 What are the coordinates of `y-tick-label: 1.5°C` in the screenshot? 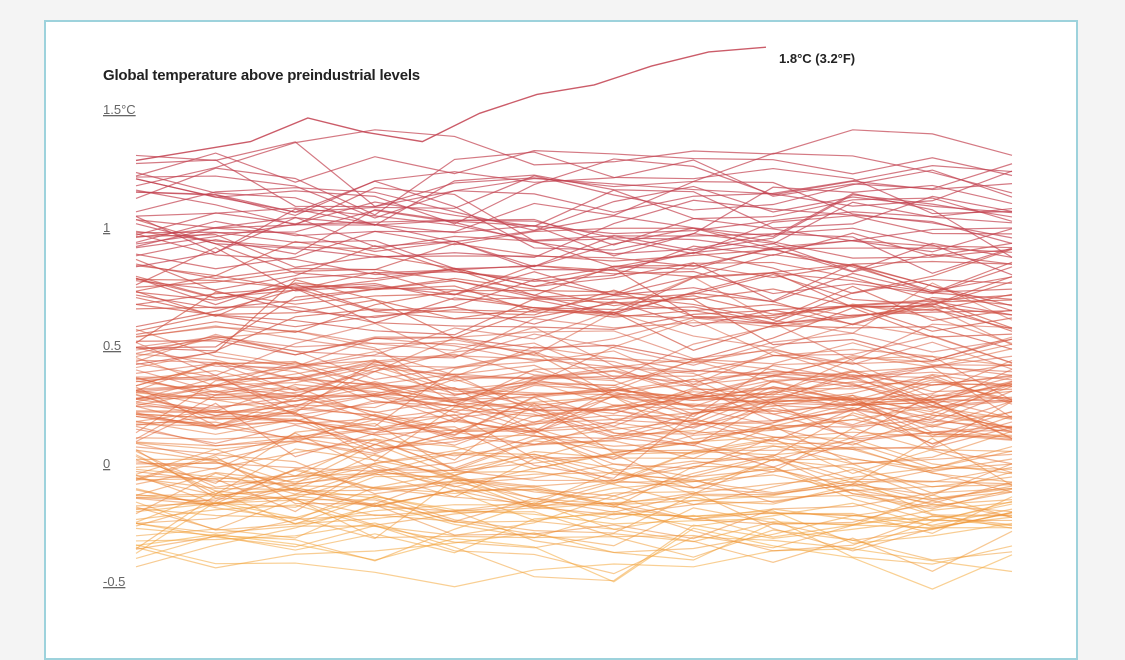 It's located at (119, 109).